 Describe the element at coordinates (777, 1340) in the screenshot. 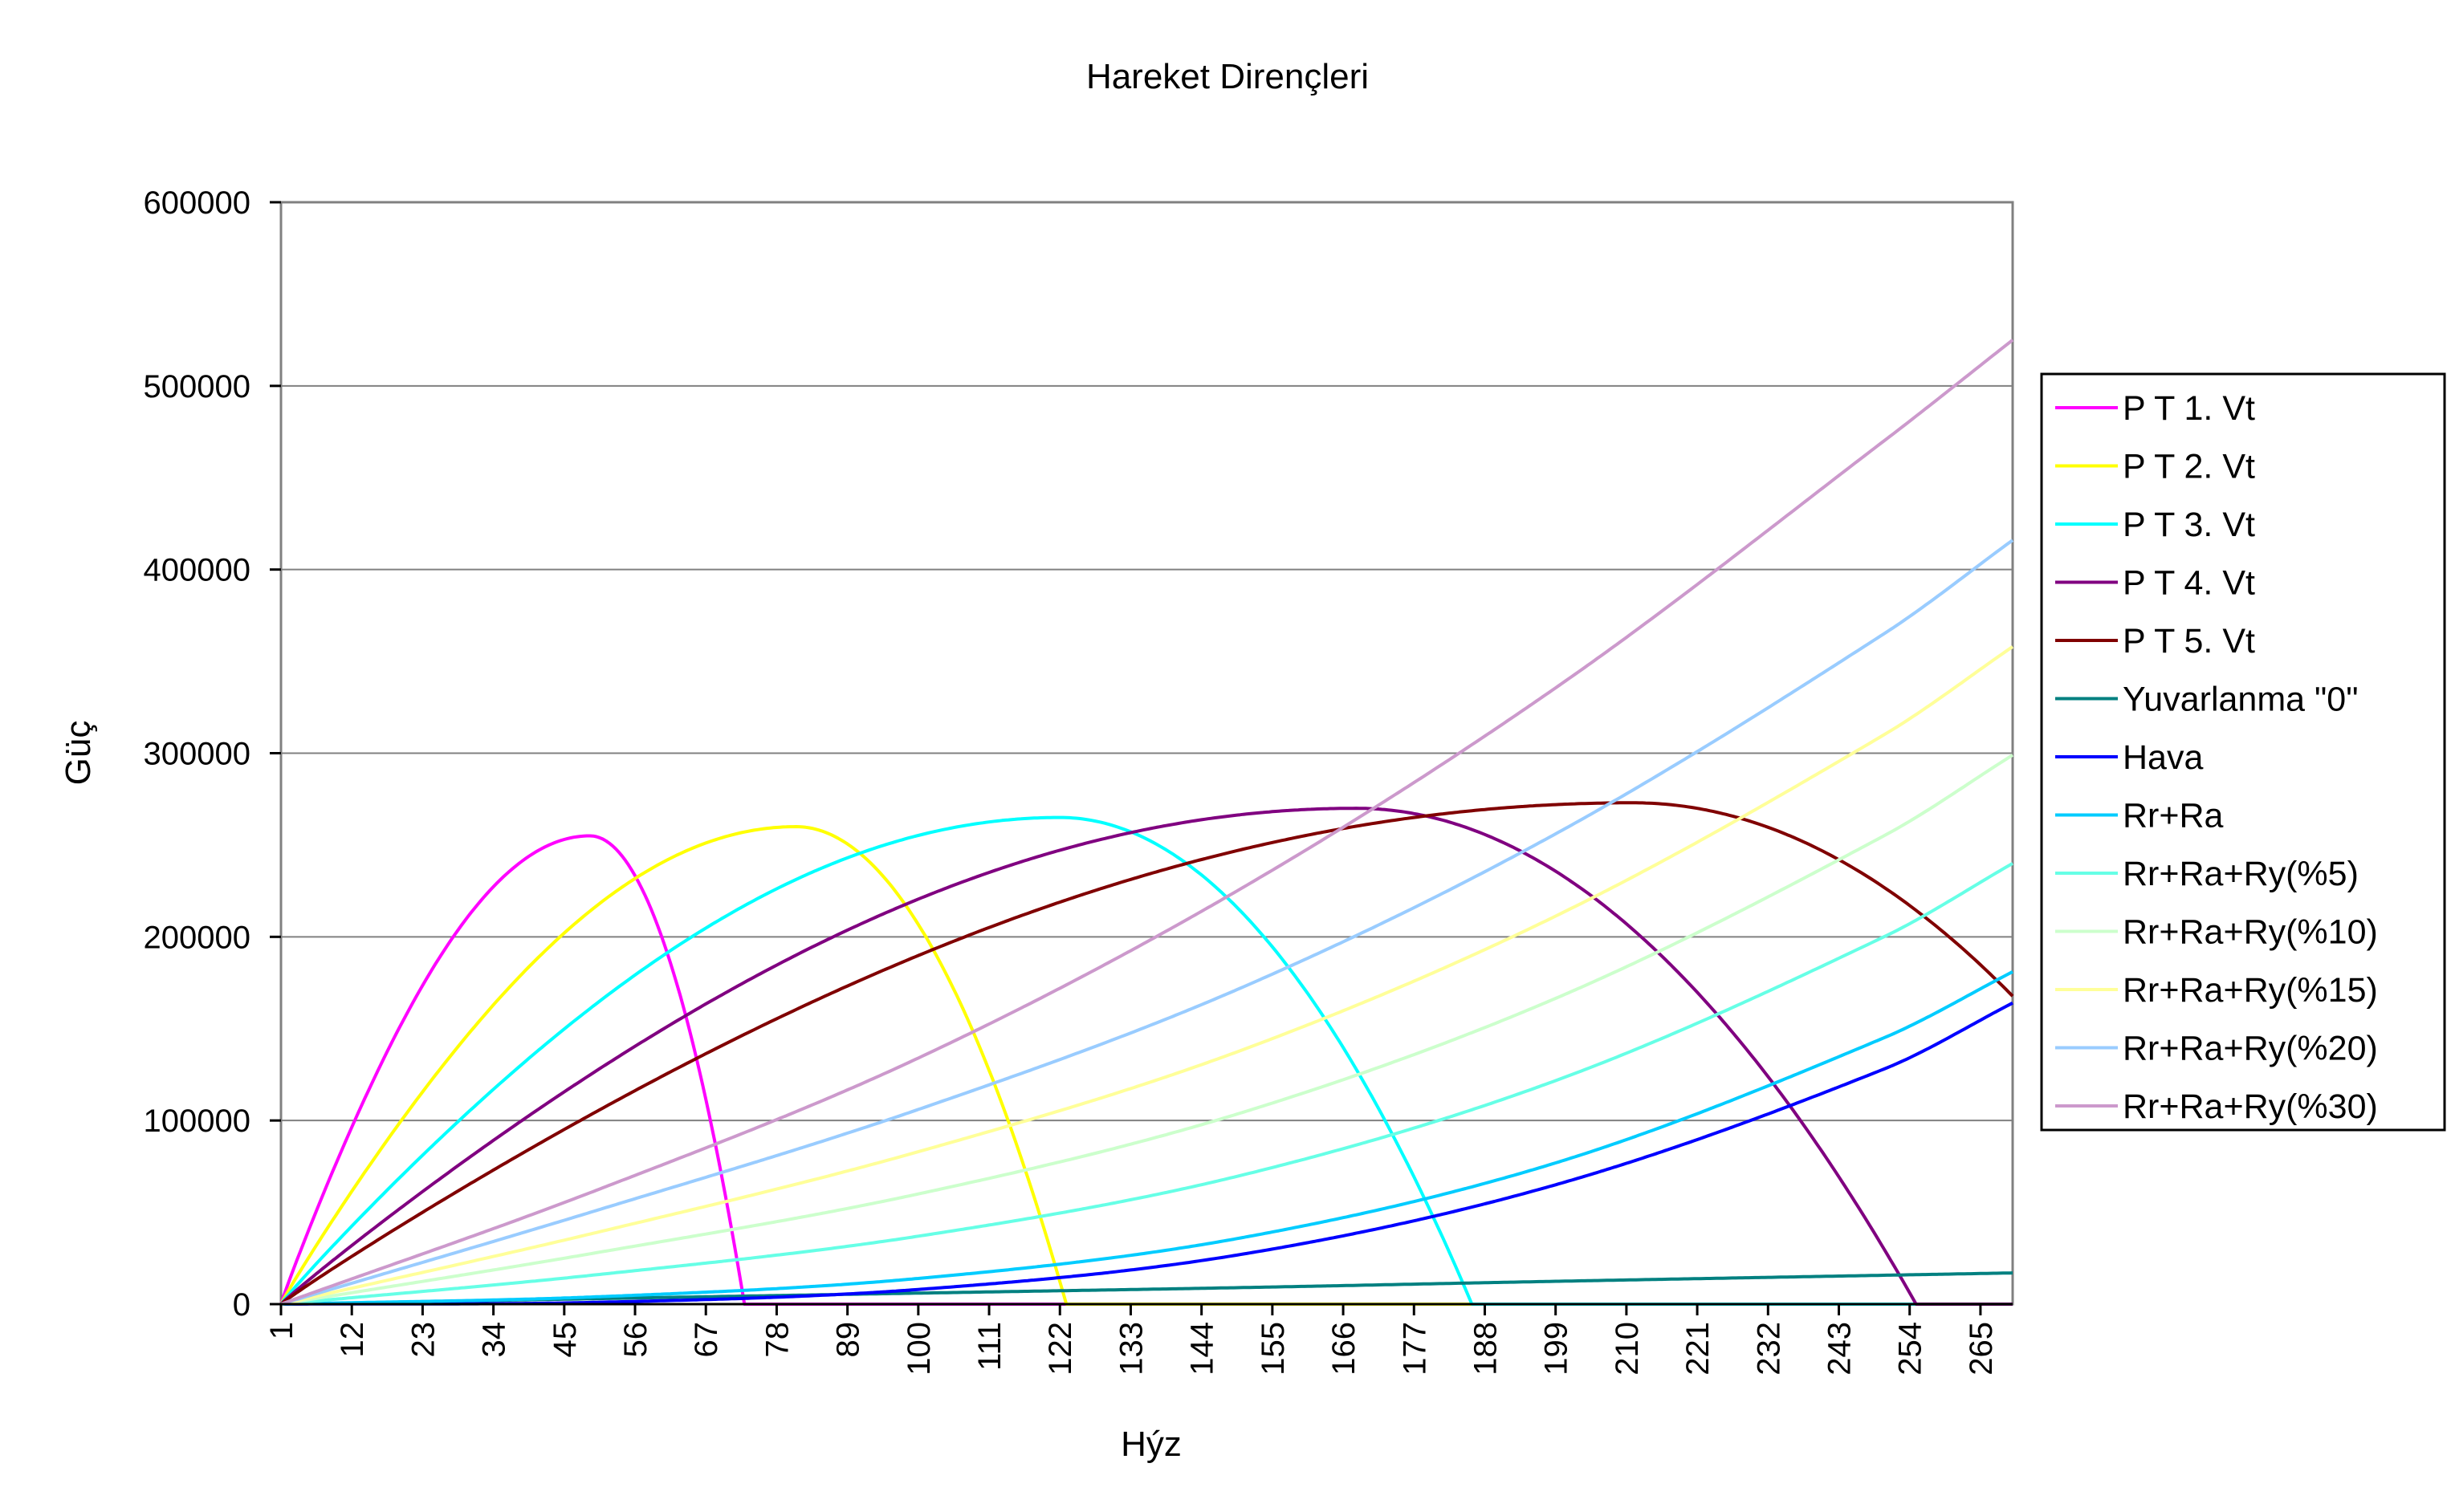

I see `x-tick-label: 78` at that location.